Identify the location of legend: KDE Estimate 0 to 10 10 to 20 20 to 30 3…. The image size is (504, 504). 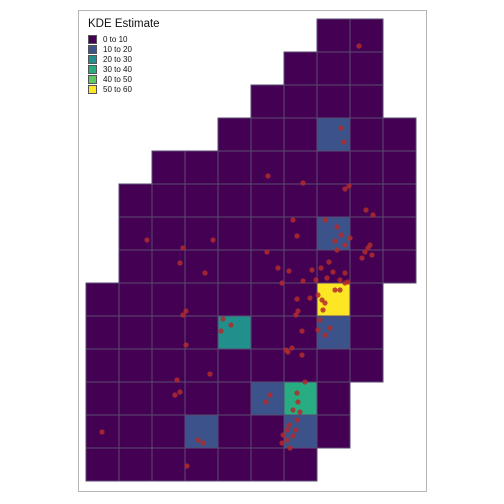
(124, 56).